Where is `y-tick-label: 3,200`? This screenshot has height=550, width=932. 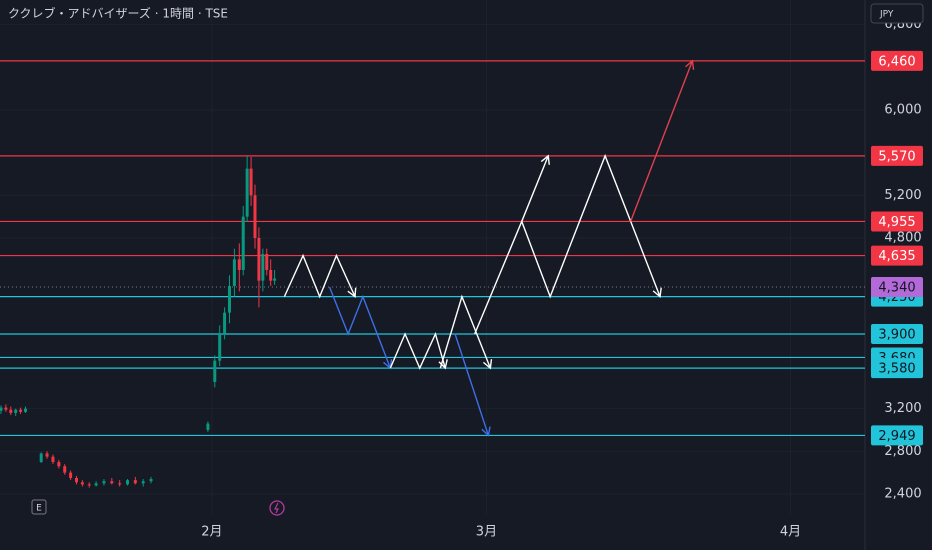 y-tick-label: 3,200 is located at coordinates (902, 408).